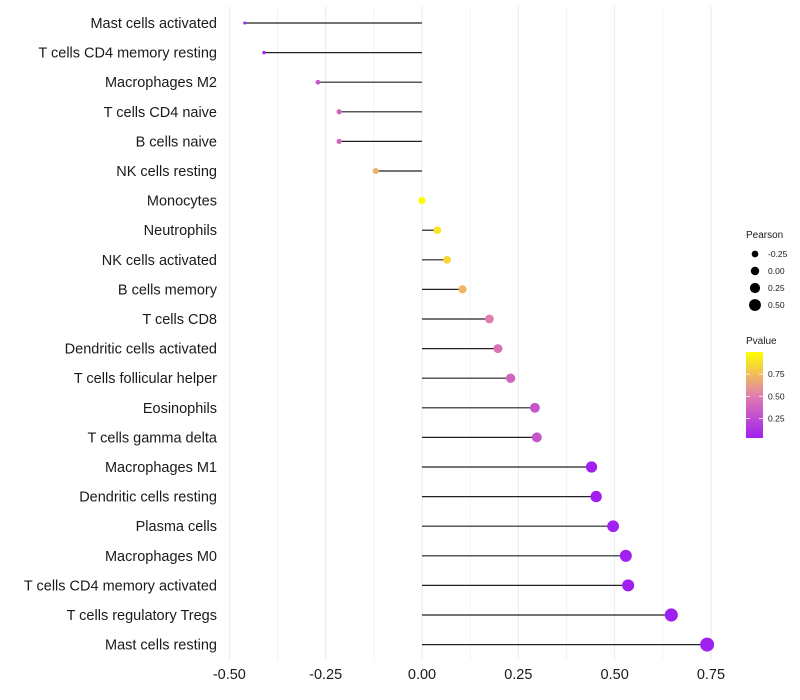  What do you see at coordinates (768, 280) in the screenshot?
I see `size-legend: -0.25 0.00 0.25 0.50` at bounding box center [768, 280].